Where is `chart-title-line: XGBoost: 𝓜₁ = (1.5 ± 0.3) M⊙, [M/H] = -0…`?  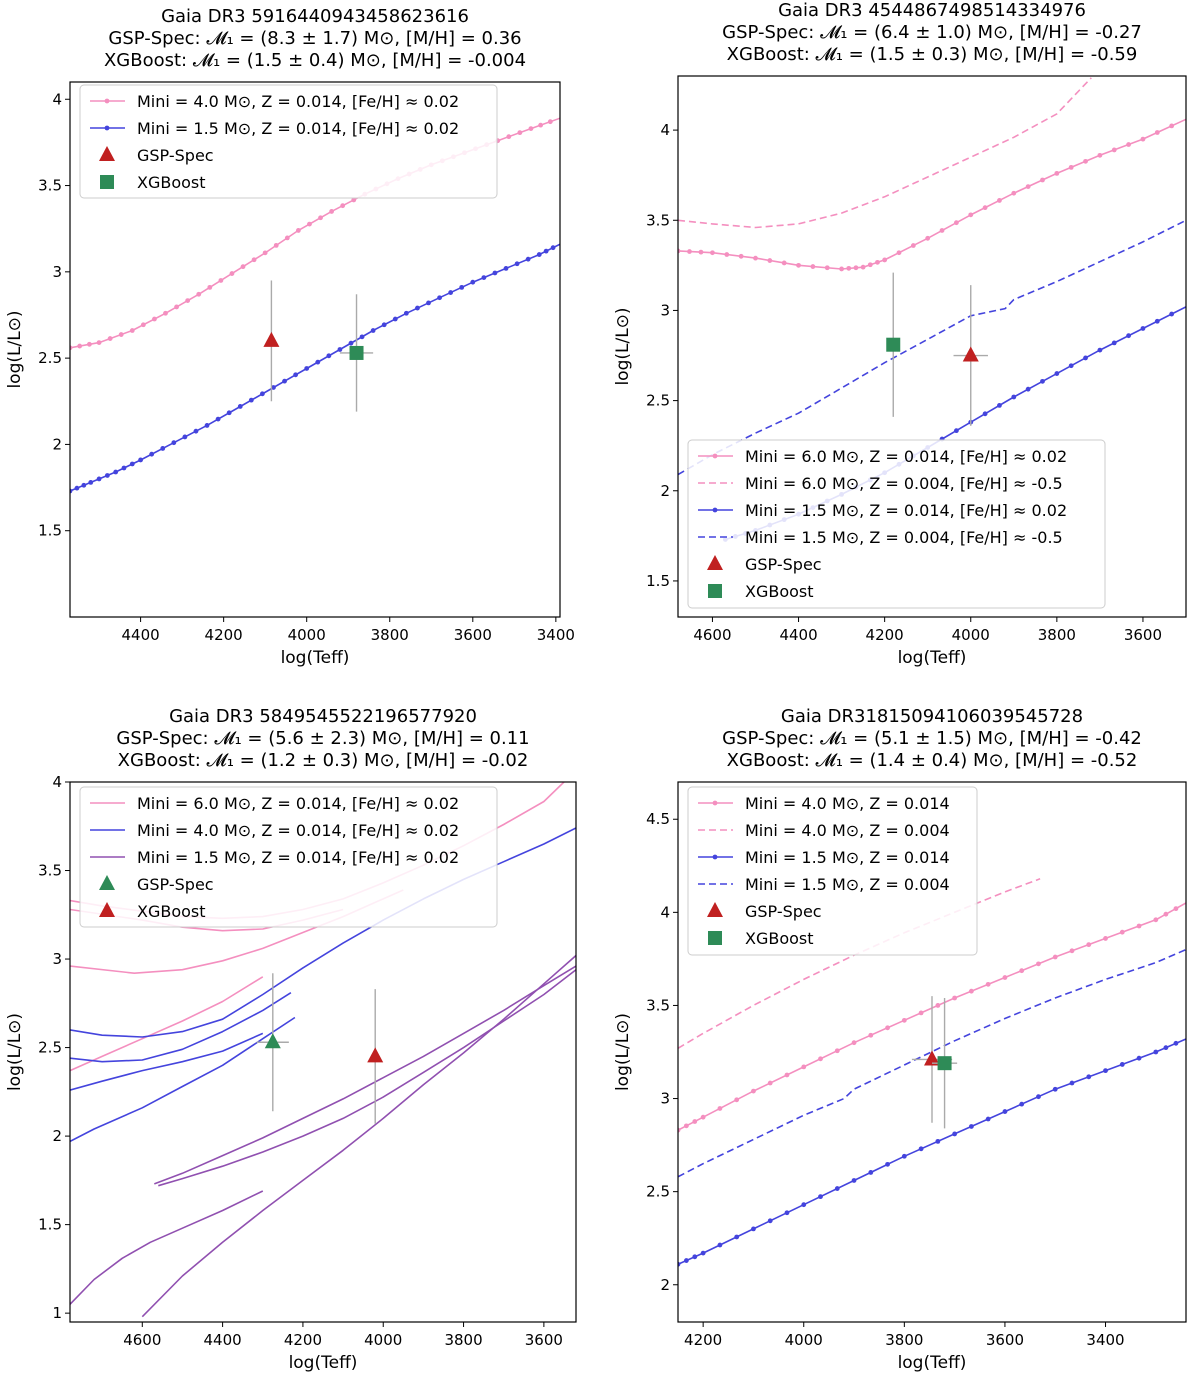 chart-title-line: XGBoost: 𝓜₁ = (1.5 ± 0.3) M⊙, [M/H] = -0… is located at coordinates (932, 54).